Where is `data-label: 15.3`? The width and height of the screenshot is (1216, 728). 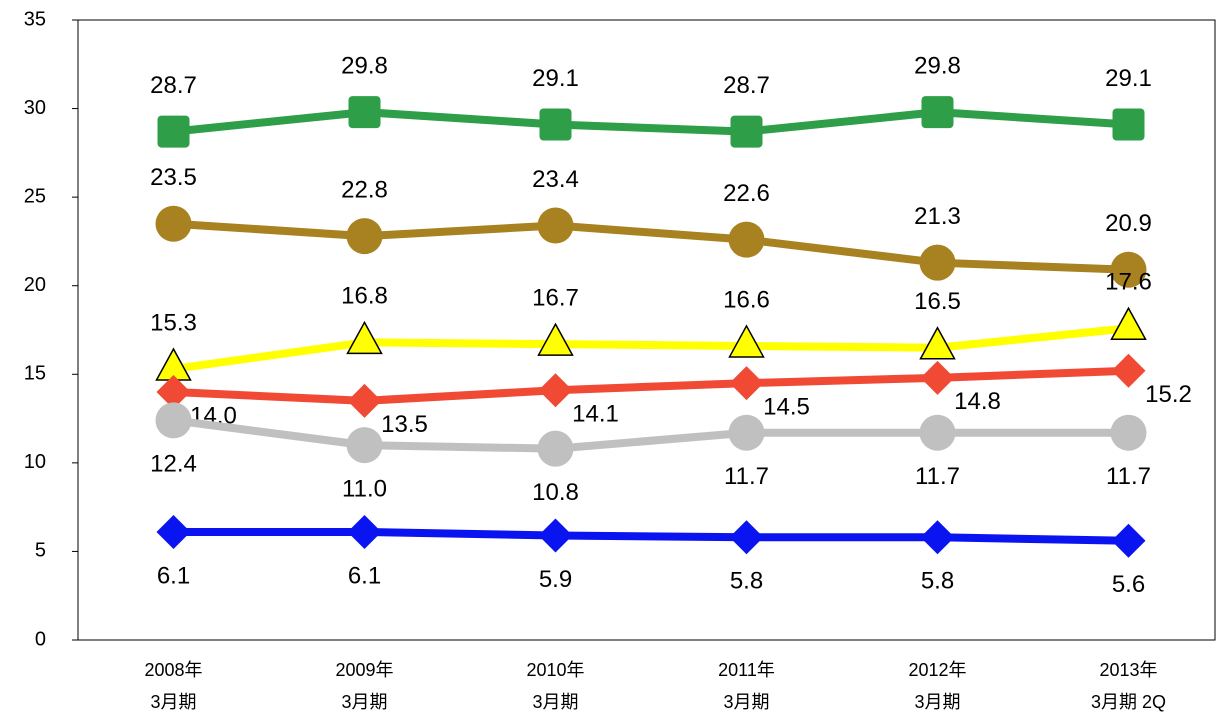 data-label: 15.3 is located at coordinates (173, 322).